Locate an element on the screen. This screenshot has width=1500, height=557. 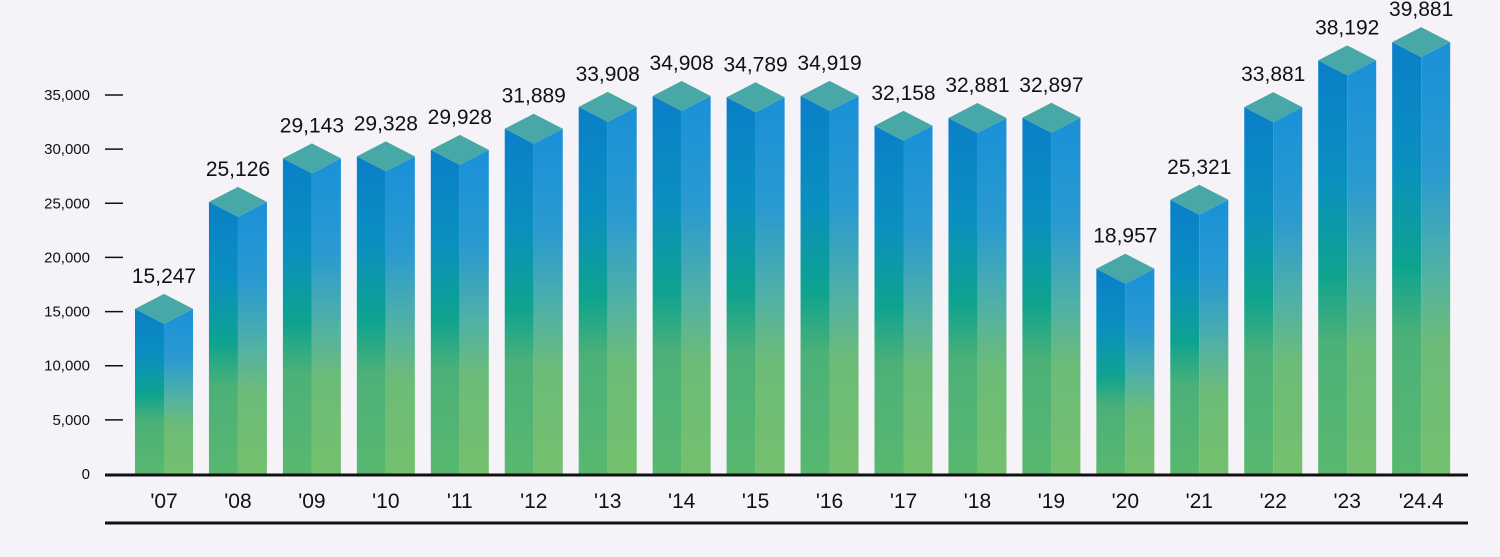
x-tick-label: '16 is located at coordinates (829, 501).